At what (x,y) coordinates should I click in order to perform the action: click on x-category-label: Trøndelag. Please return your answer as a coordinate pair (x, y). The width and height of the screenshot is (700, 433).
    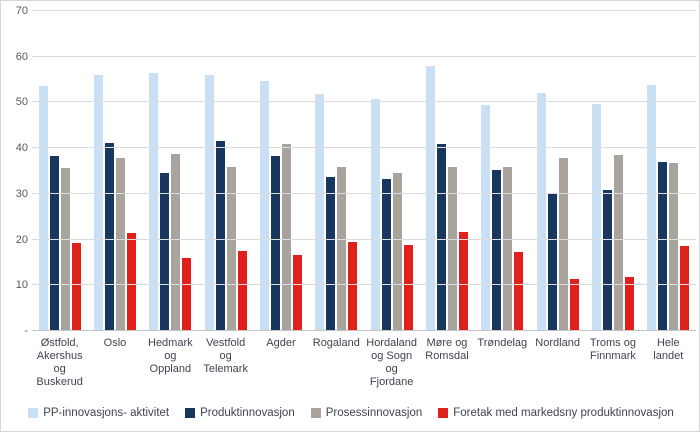
    Looking at the image, I should click on (502, 343).